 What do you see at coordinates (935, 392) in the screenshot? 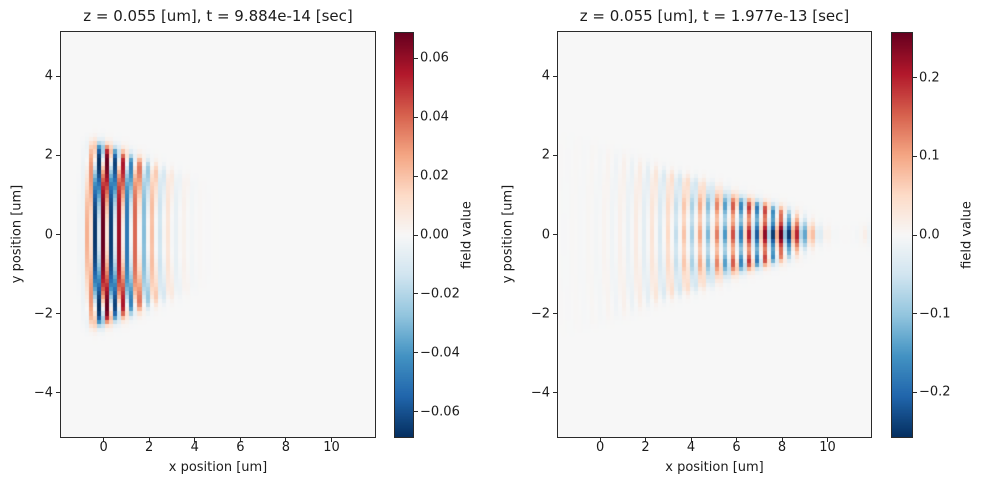
I see `colorbar-tick-label: −0.2` at bounding box center [935, 392].